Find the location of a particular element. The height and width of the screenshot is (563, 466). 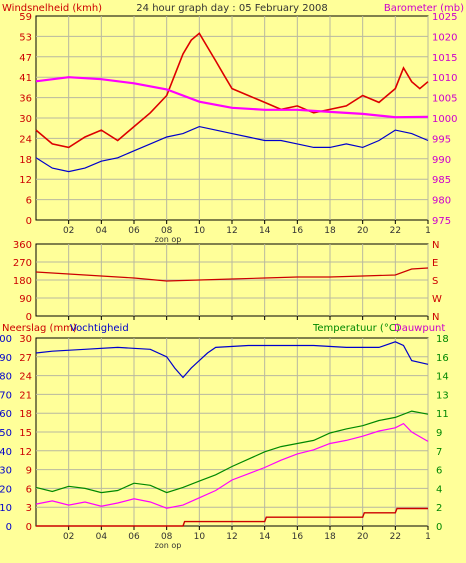

wind-direction-line is located at coordinates (232, 274).